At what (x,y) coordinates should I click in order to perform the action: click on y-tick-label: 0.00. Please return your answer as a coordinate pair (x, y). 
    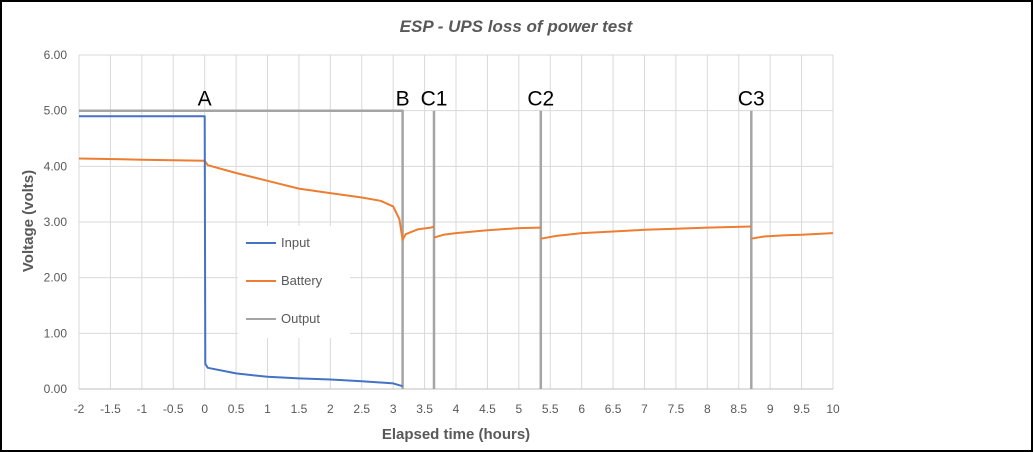
    Looking at the image, I should click on (56, 389).